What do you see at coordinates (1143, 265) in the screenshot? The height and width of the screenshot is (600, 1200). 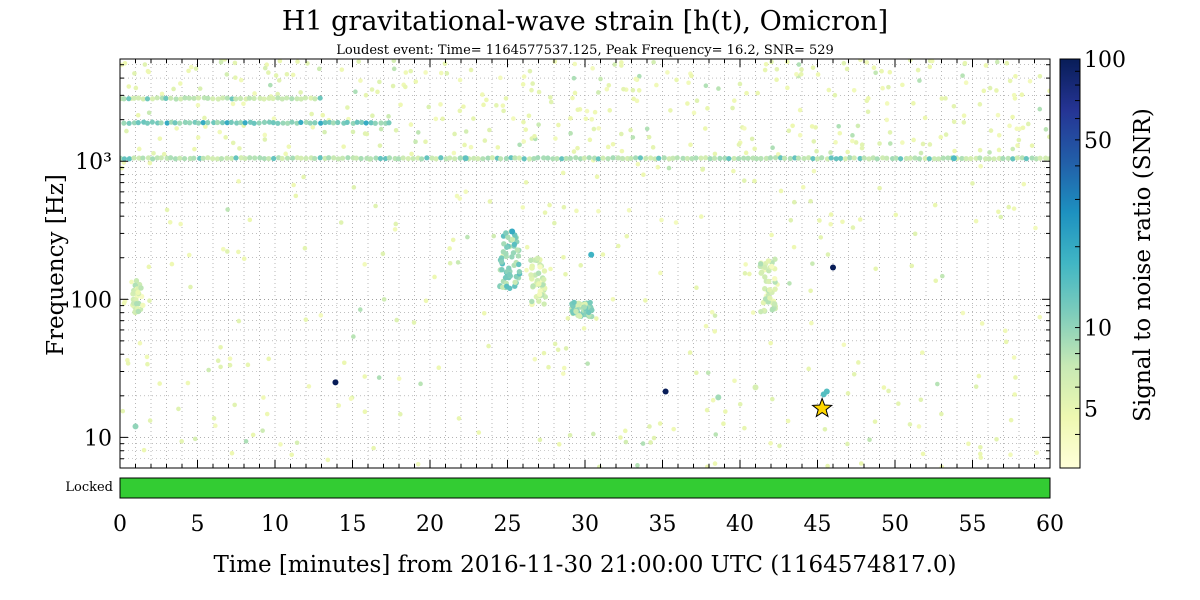 I see `colorbar-label: Signal to noise ratio (SNR)` at bounding box center [1143, 265].